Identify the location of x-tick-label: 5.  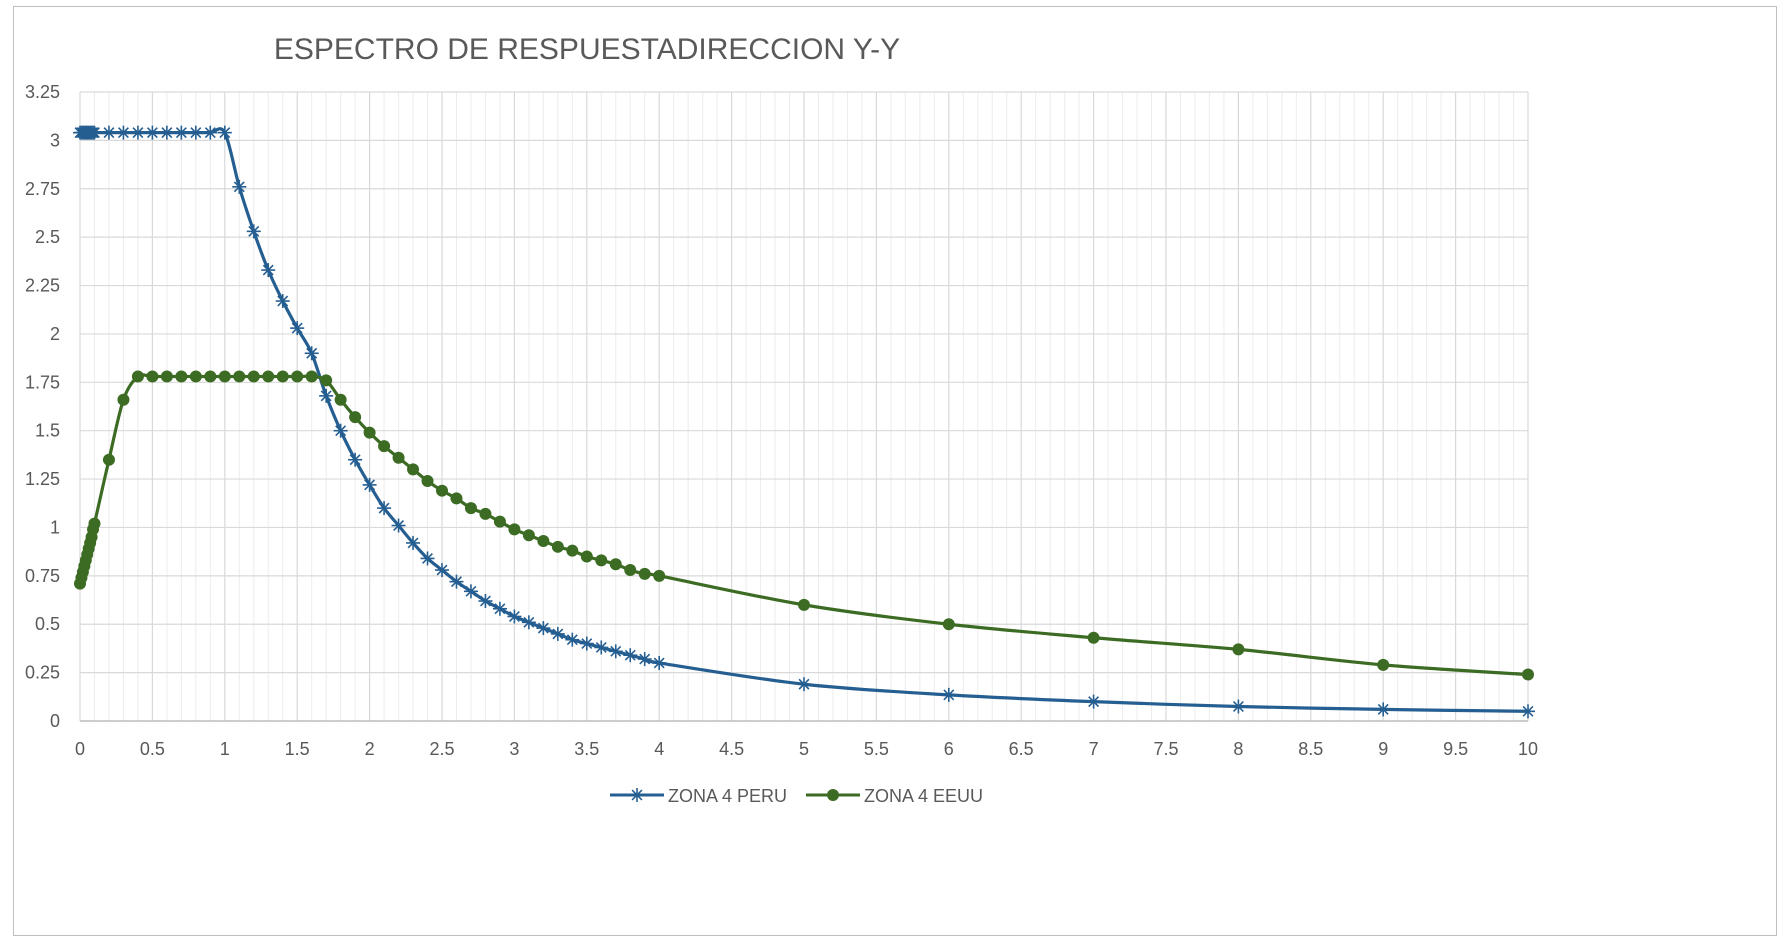
(804, 749).